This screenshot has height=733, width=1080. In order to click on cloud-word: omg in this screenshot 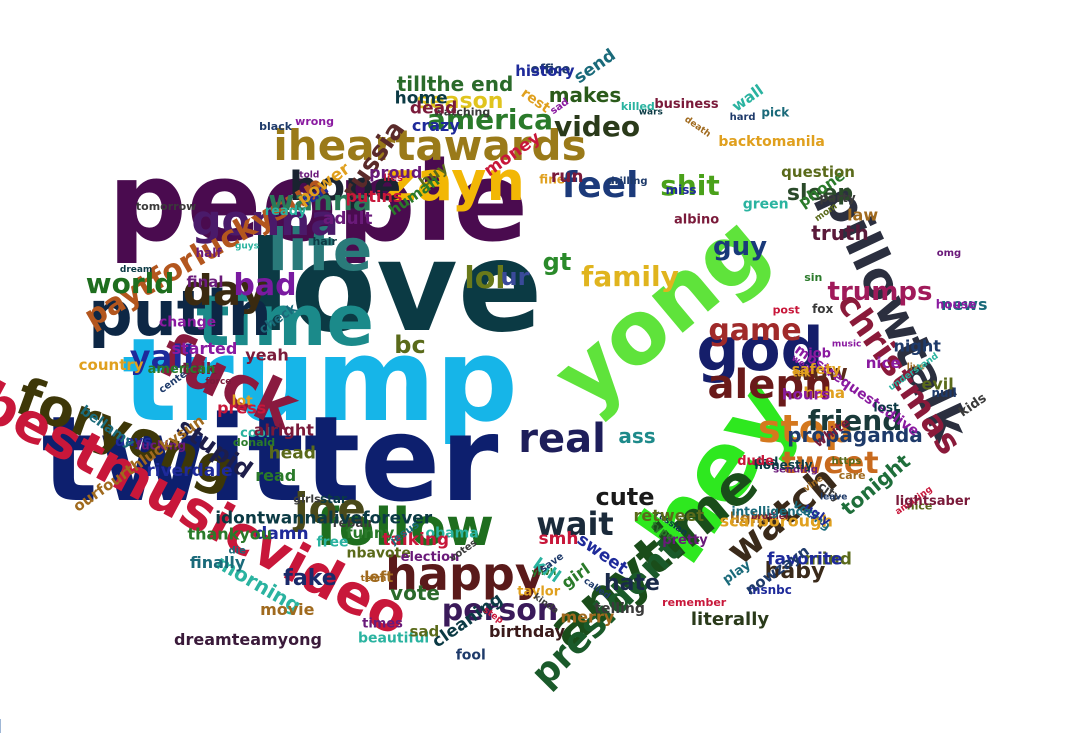, I will do `click(949, 253)`.